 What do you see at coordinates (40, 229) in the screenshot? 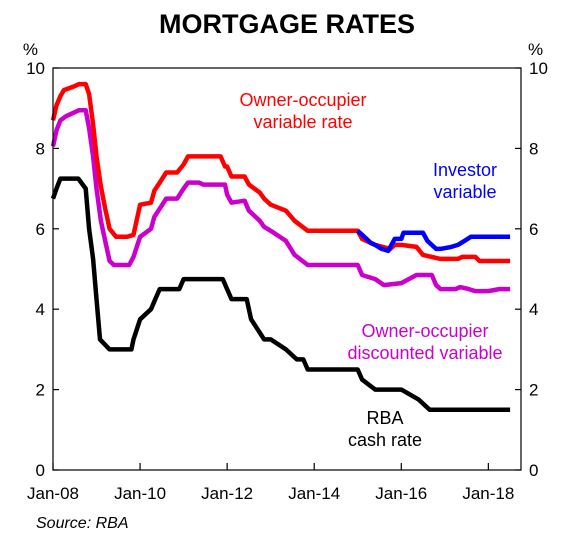
I see `y-tick-label-left: 6` at bounding box center [40, 229].